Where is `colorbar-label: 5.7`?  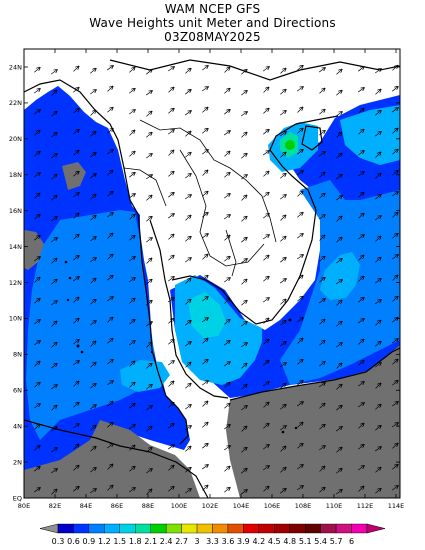 colorbar-label: 5.7 is located at coordinates (336, 541).